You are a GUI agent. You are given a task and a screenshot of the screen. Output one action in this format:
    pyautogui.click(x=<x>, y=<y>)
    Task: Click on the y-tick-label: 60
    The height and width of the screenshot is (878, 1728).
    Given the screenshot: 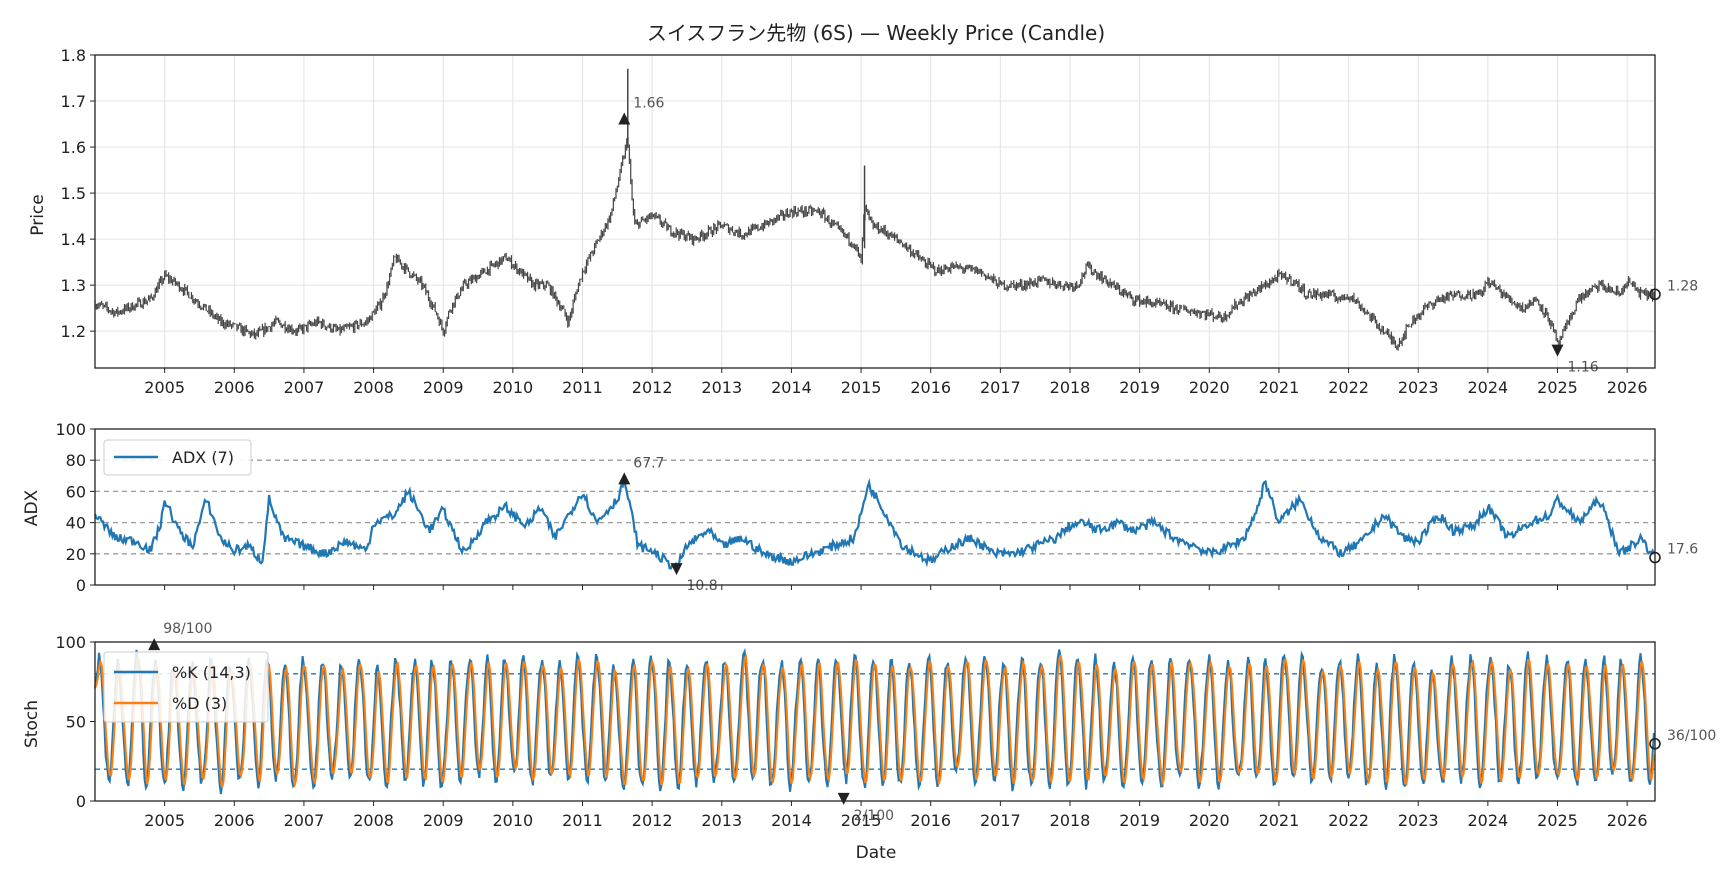 What is the action you would take?
    pyautogui.click(x=76, y=491)
    